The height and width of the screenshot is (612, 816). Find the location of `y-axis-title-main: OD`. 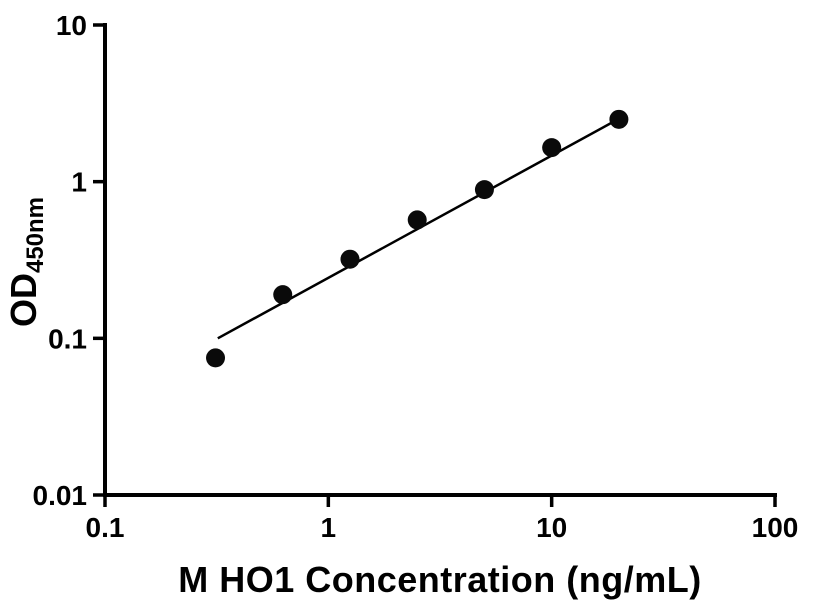

y-axis-title-main: OD is located at coordinates (23, 300).